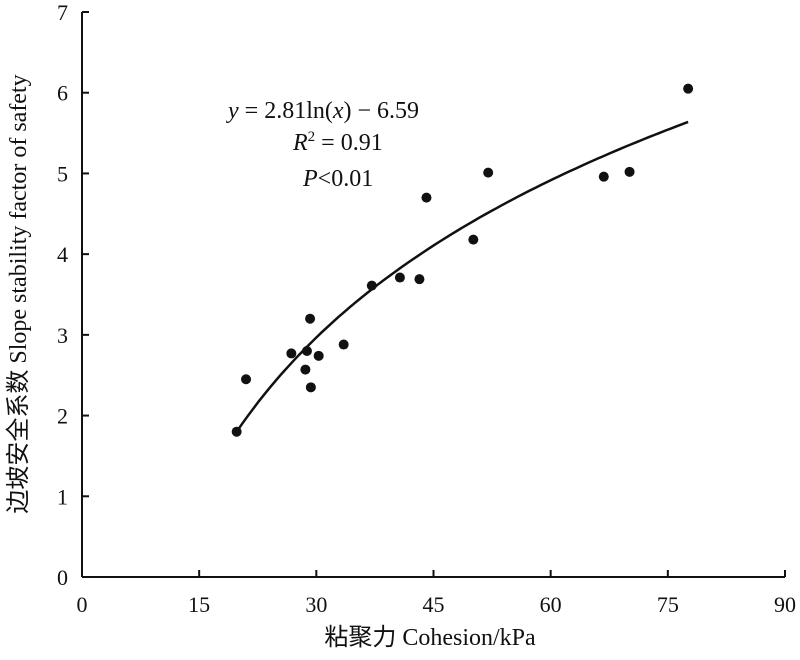 The width and height of the screenshot is (800, 660). What do you see at coordinates (338, 111) in the screenshot?
I see `equation-x: x` at bounding box center [338, 111].